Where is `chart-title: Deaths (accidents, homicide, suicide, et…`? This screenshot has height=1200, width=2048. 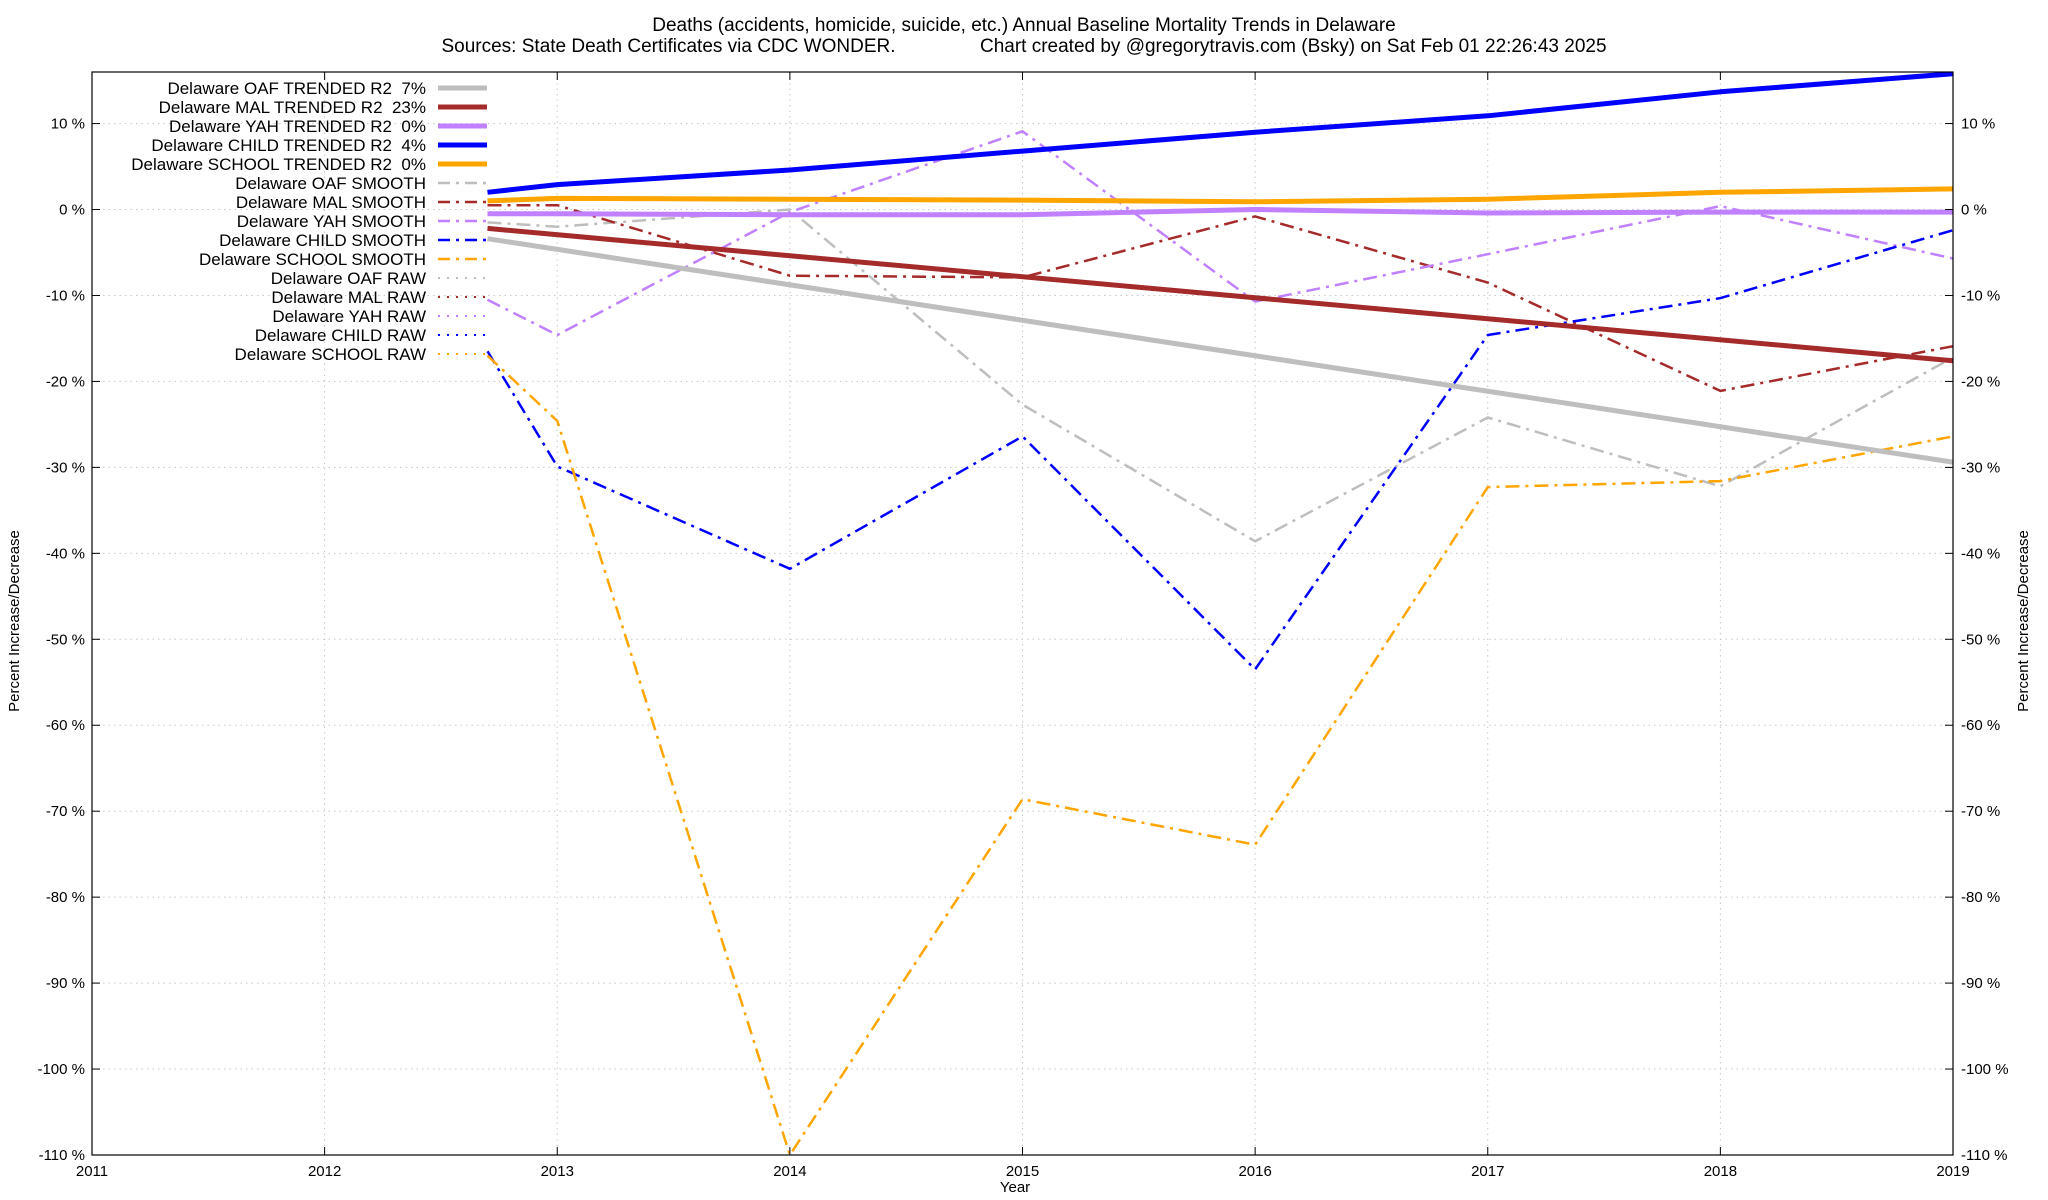 chart-title: Deaths (accidents, homicide, suicide, et… is located at coordinates (1023, 25).